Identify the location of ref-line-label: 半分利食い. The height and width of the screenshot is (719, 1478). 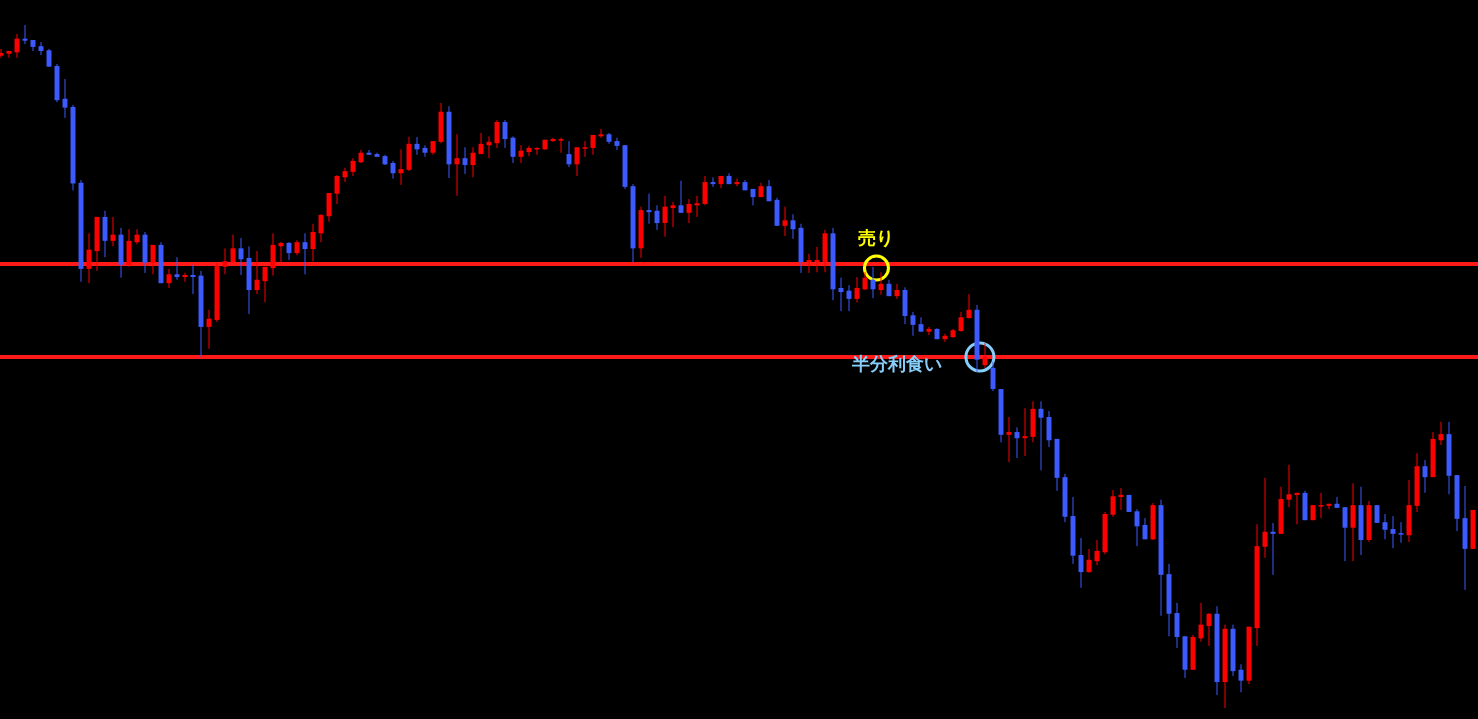
(896, 364).